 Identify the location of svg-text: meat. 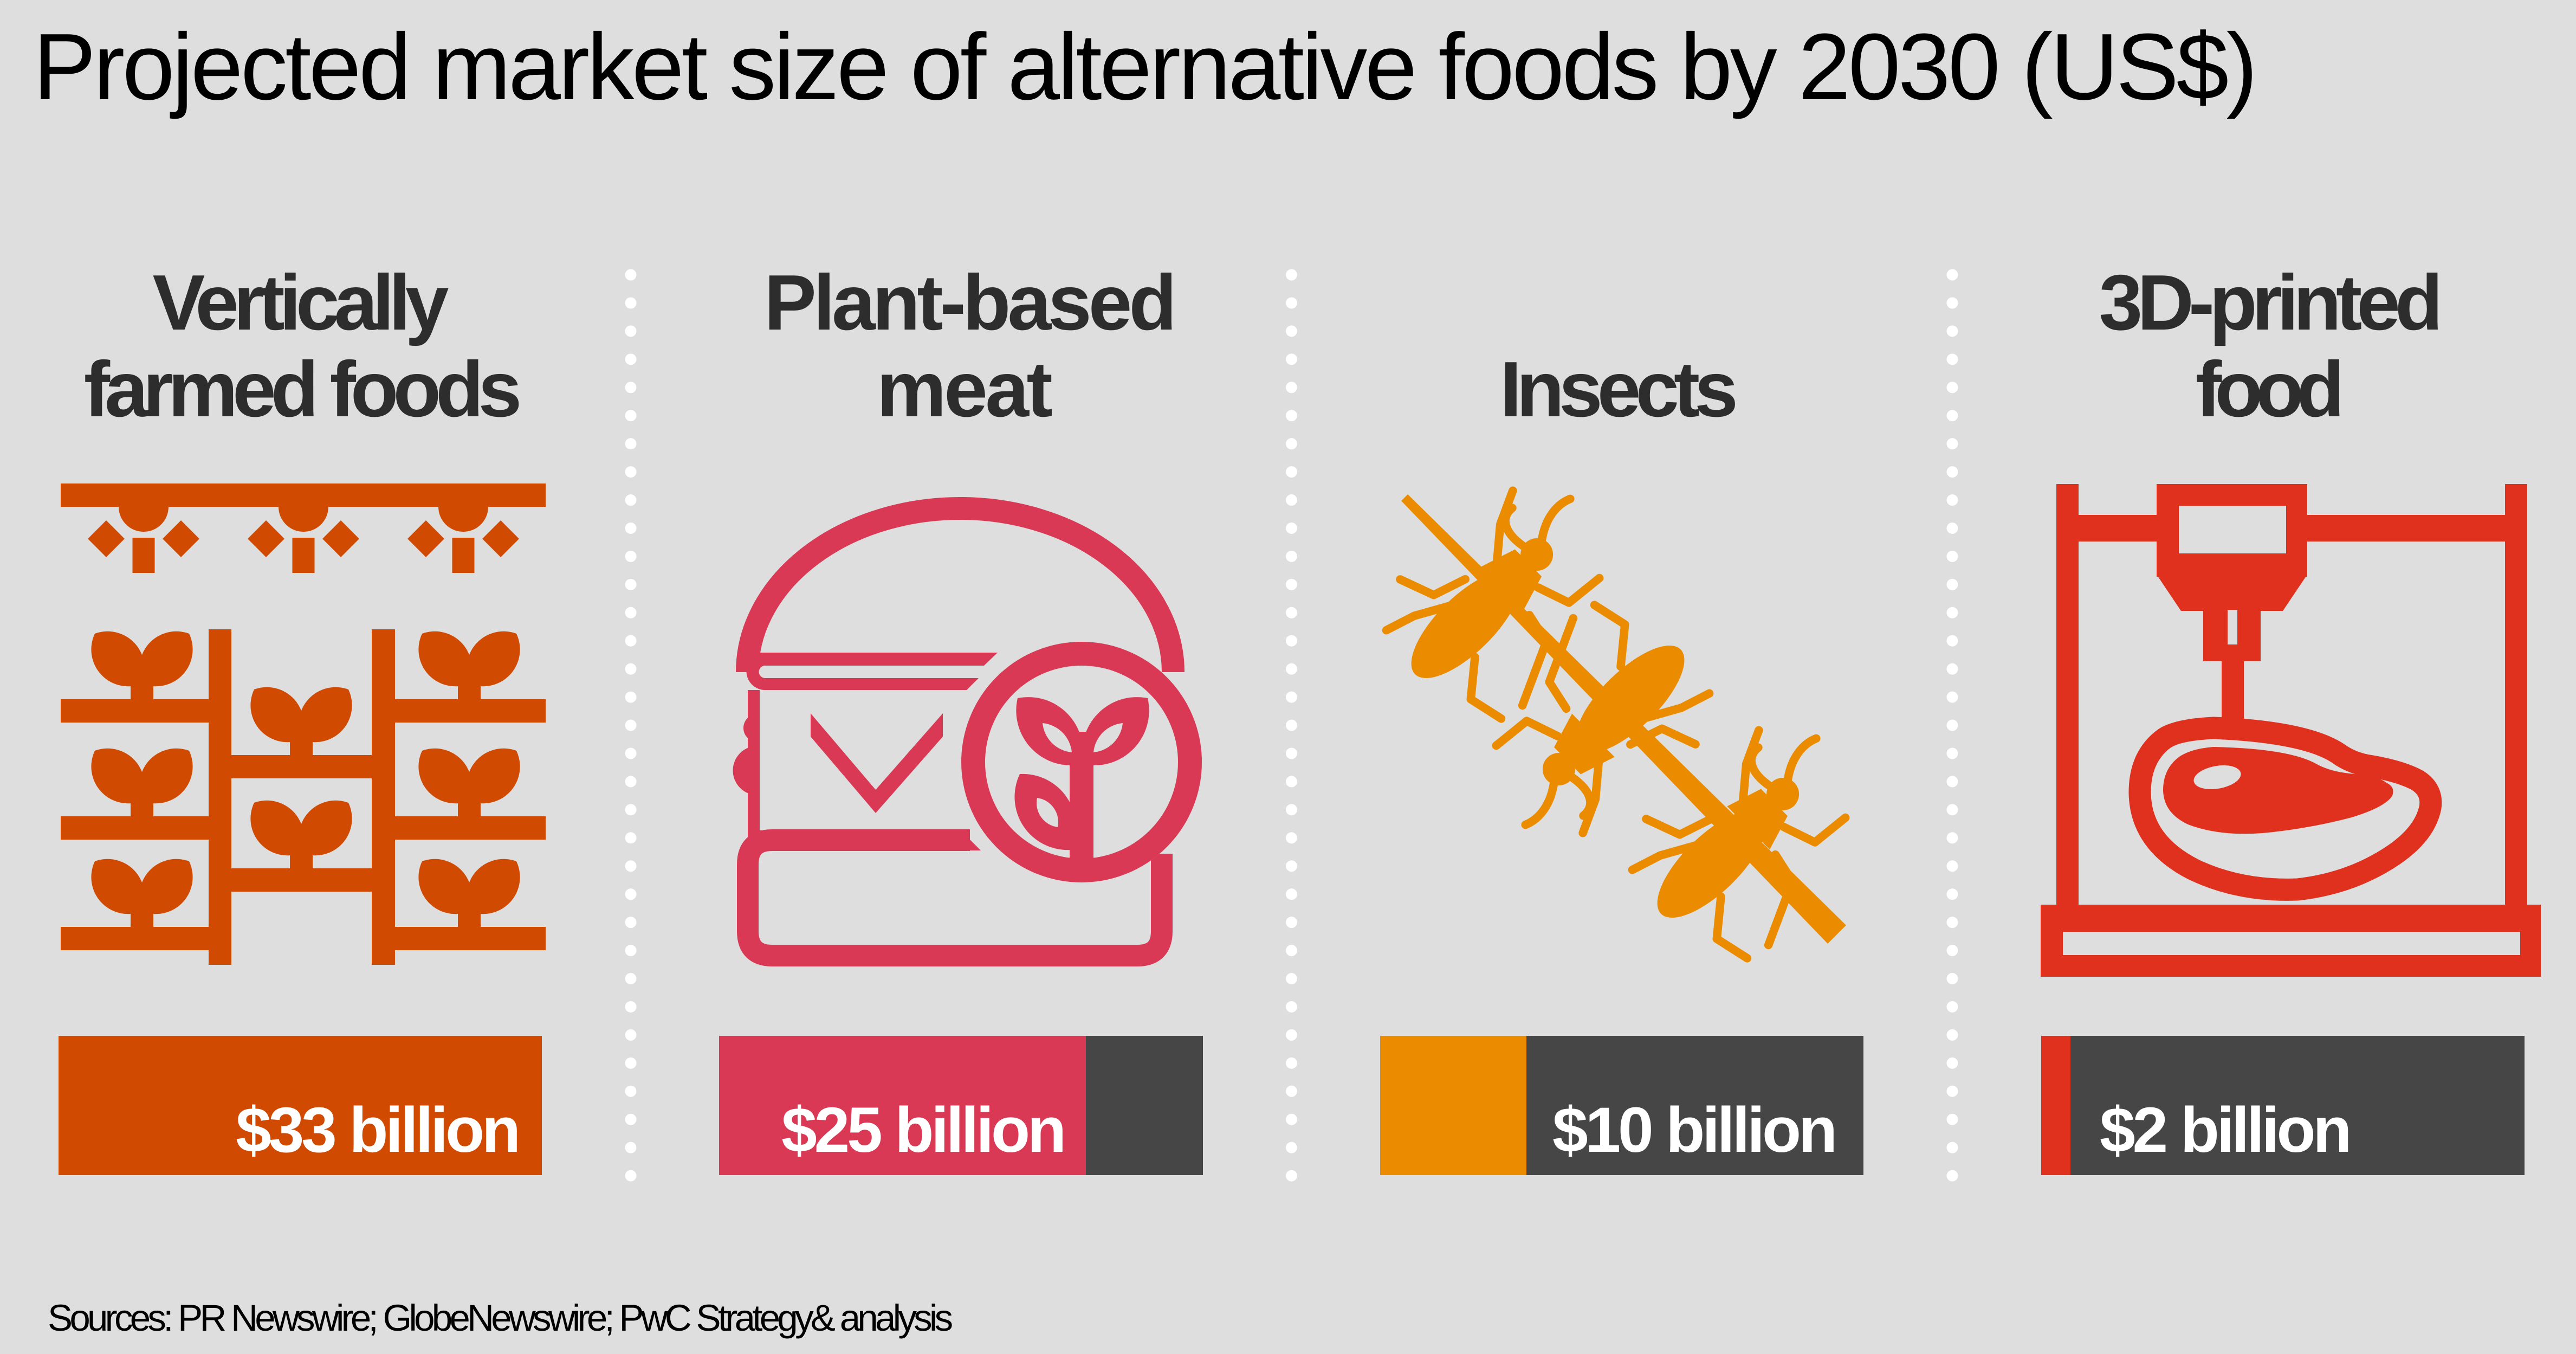
(964, 389).